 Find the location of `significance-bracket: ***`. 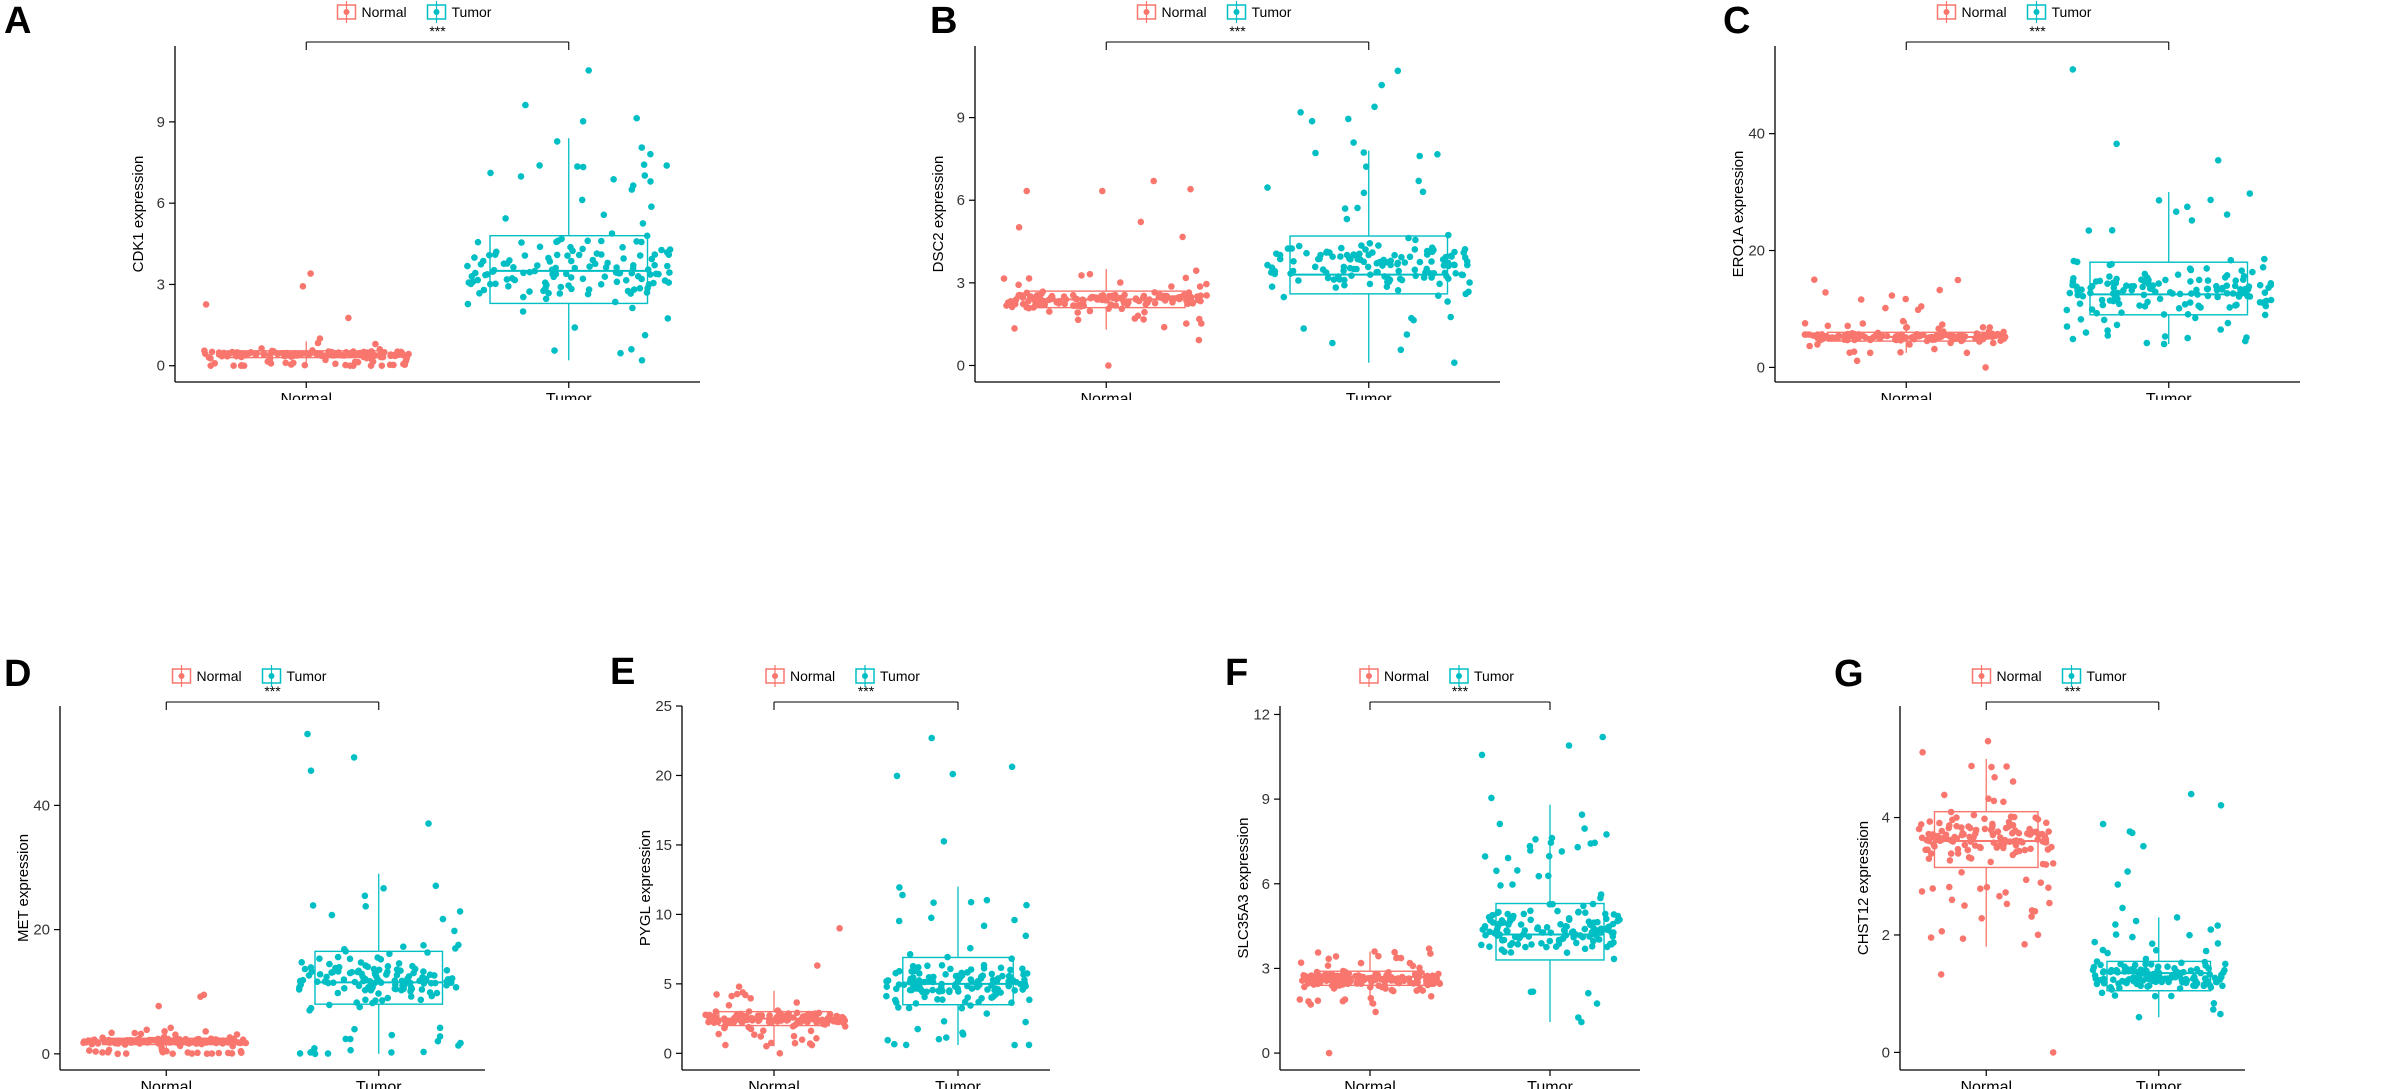

significance-bracket: *** is located at coordinates (866, 696).